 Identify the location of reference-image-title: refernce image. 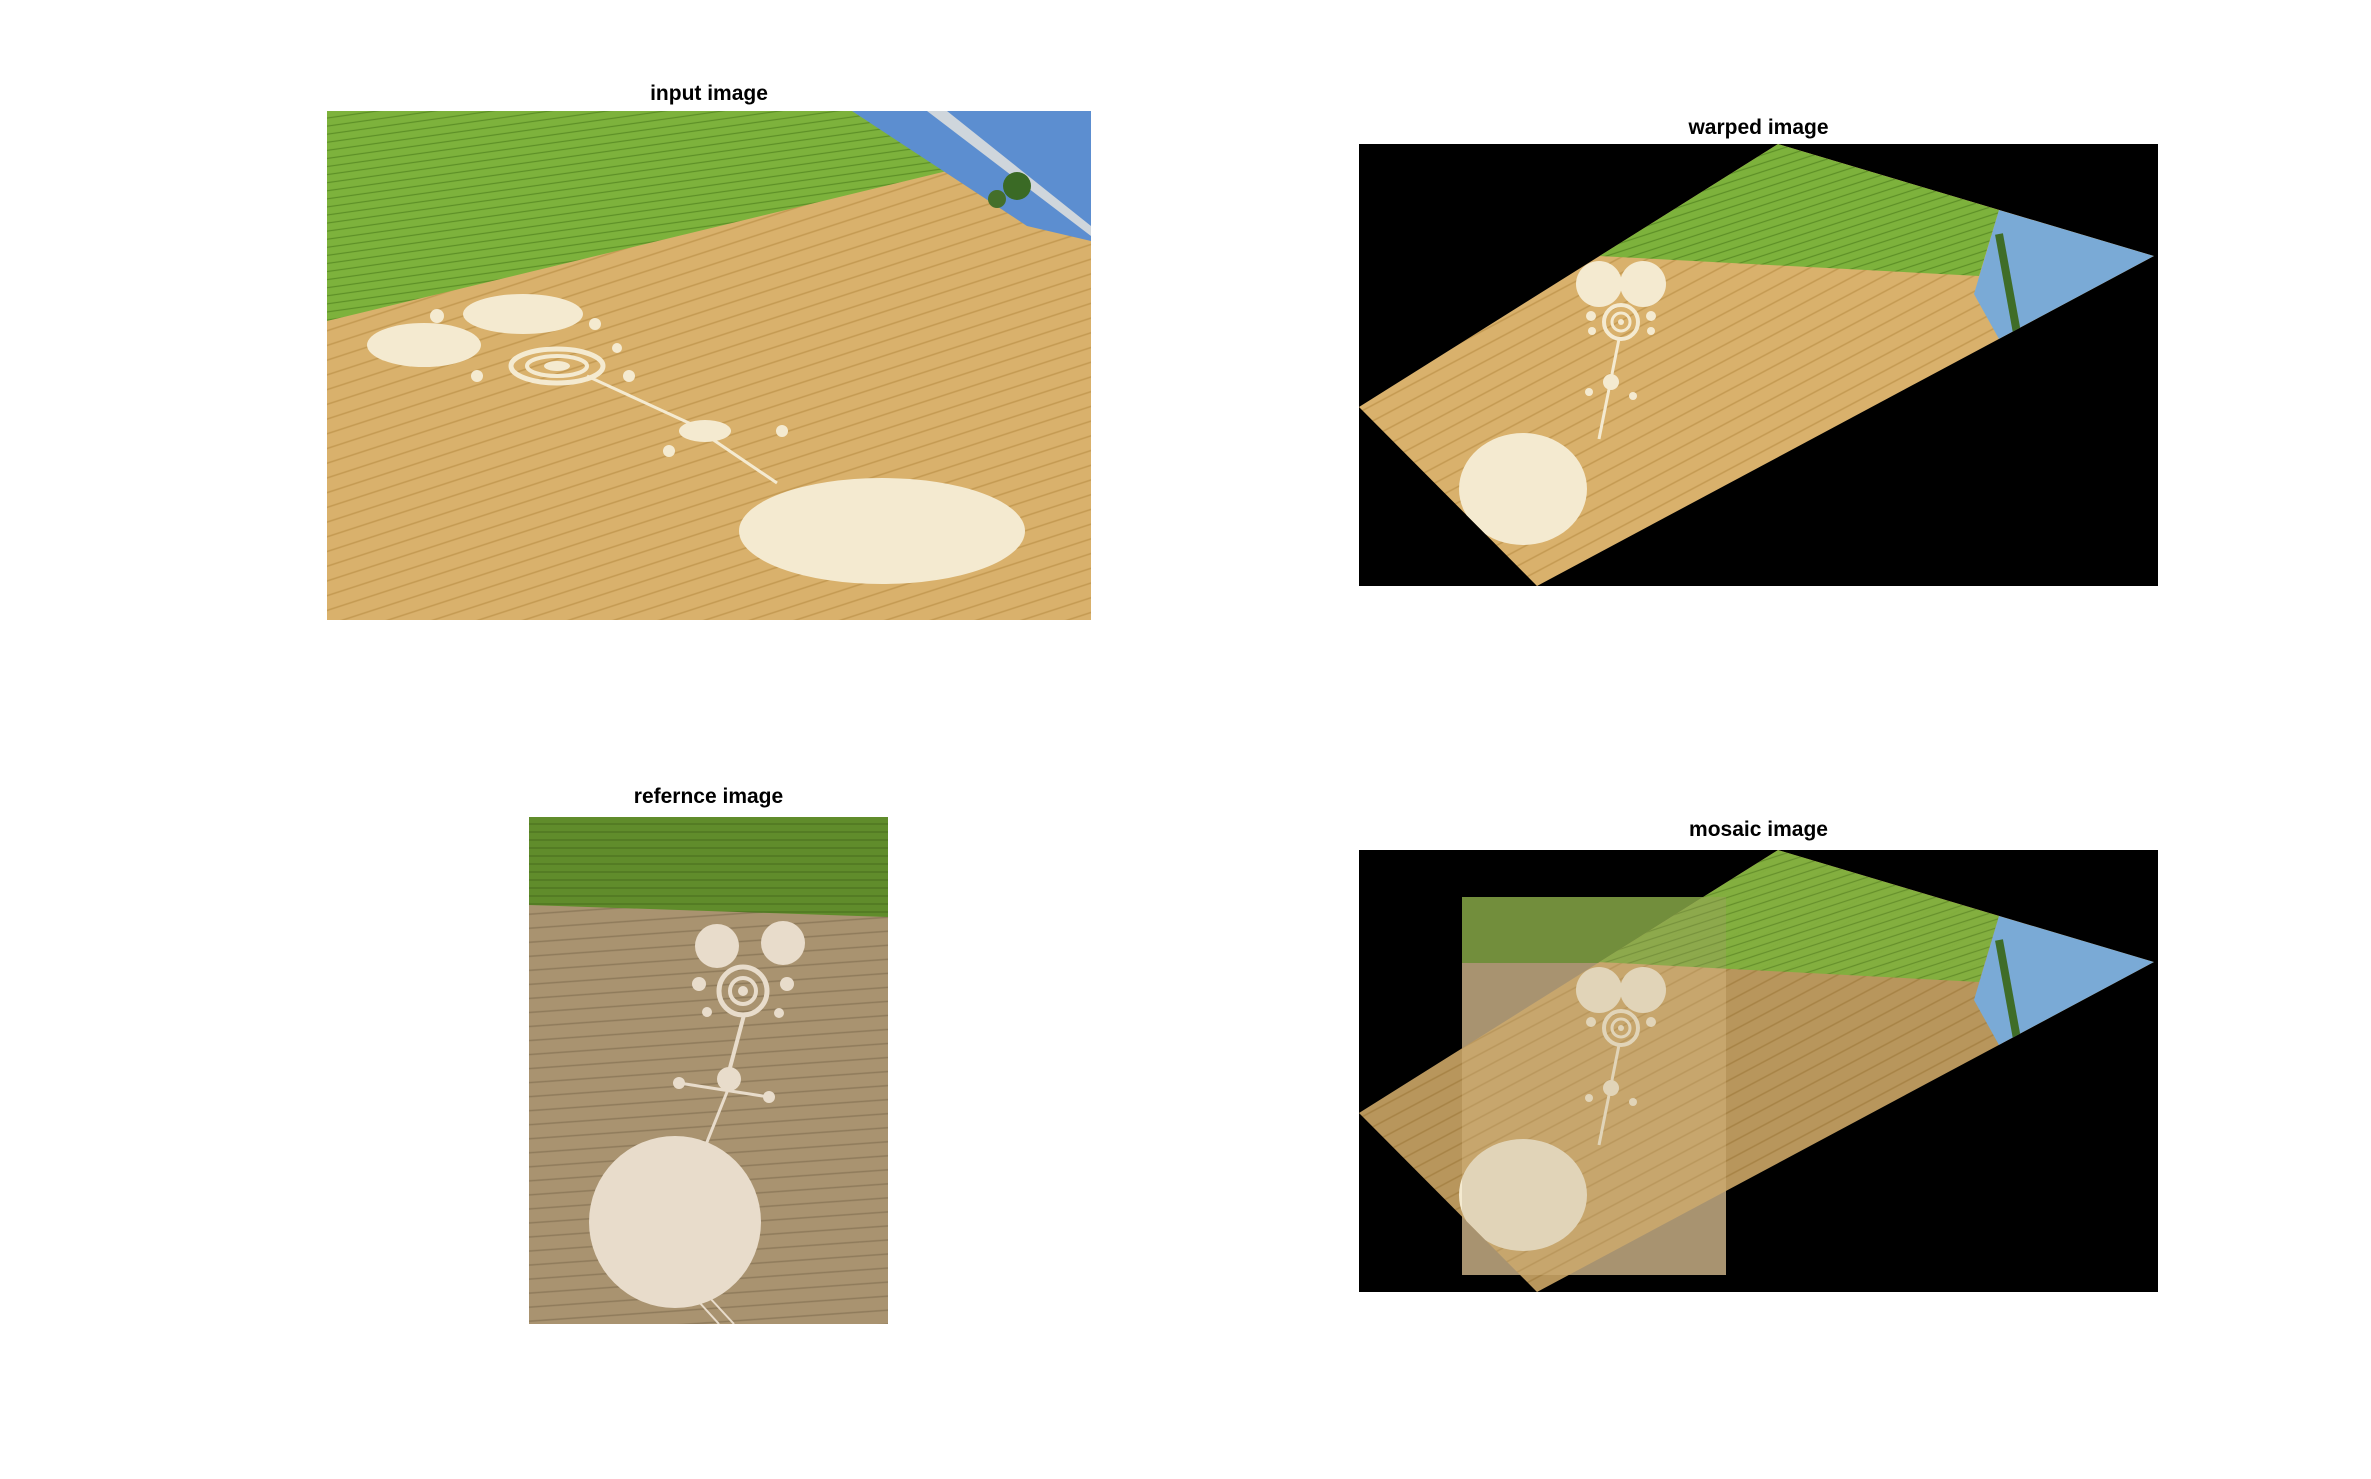
(708, 796).